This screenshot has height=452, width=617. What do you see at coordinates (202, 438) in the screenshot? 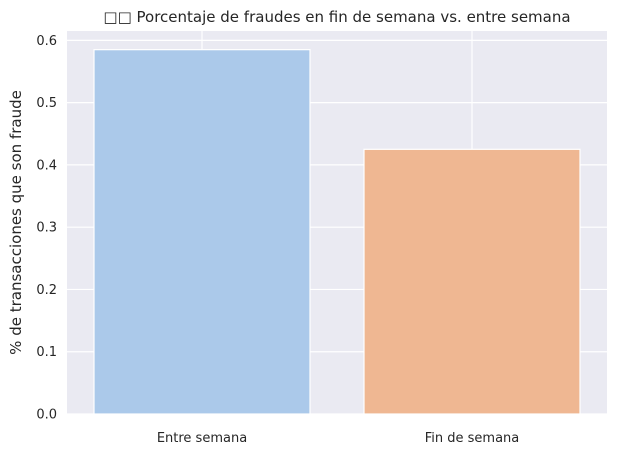
I see `x-tick-label: Entre semana` at bounding box center [202, 438].